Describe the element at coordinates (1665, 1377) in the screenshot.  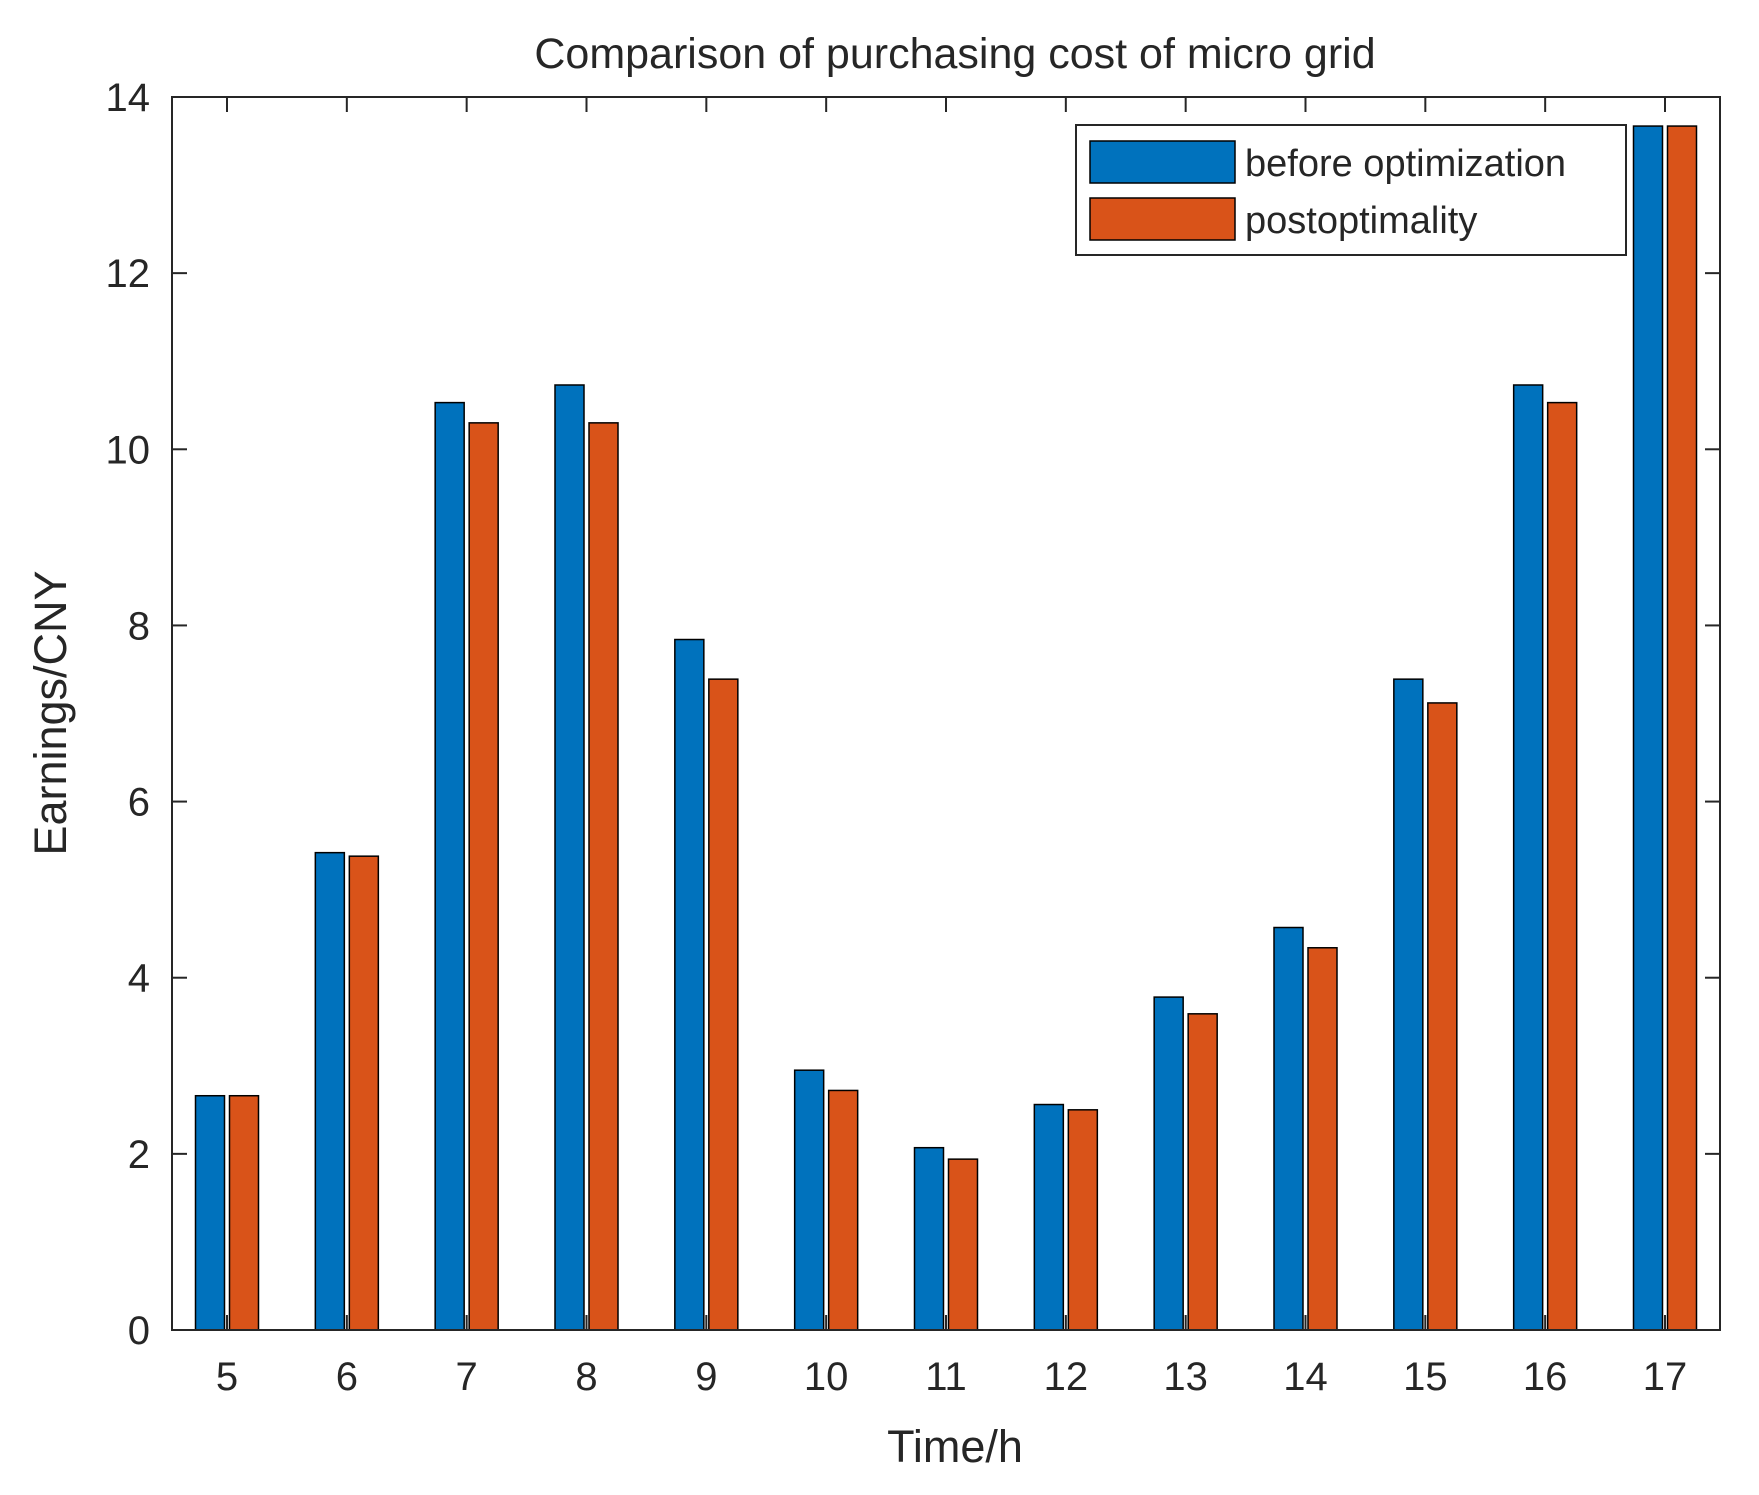
I see `x-tick-label-17: 17` at that location.